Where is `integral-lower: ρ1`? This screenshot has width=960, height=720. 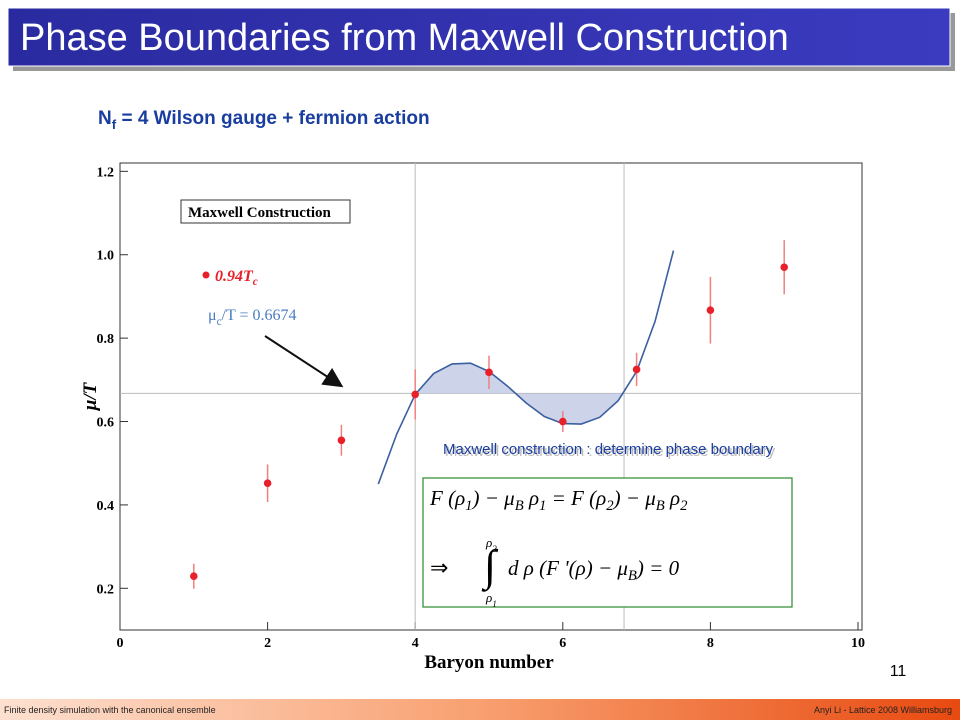 integral-lower: ρ1 is located at coordinates (491, 599).